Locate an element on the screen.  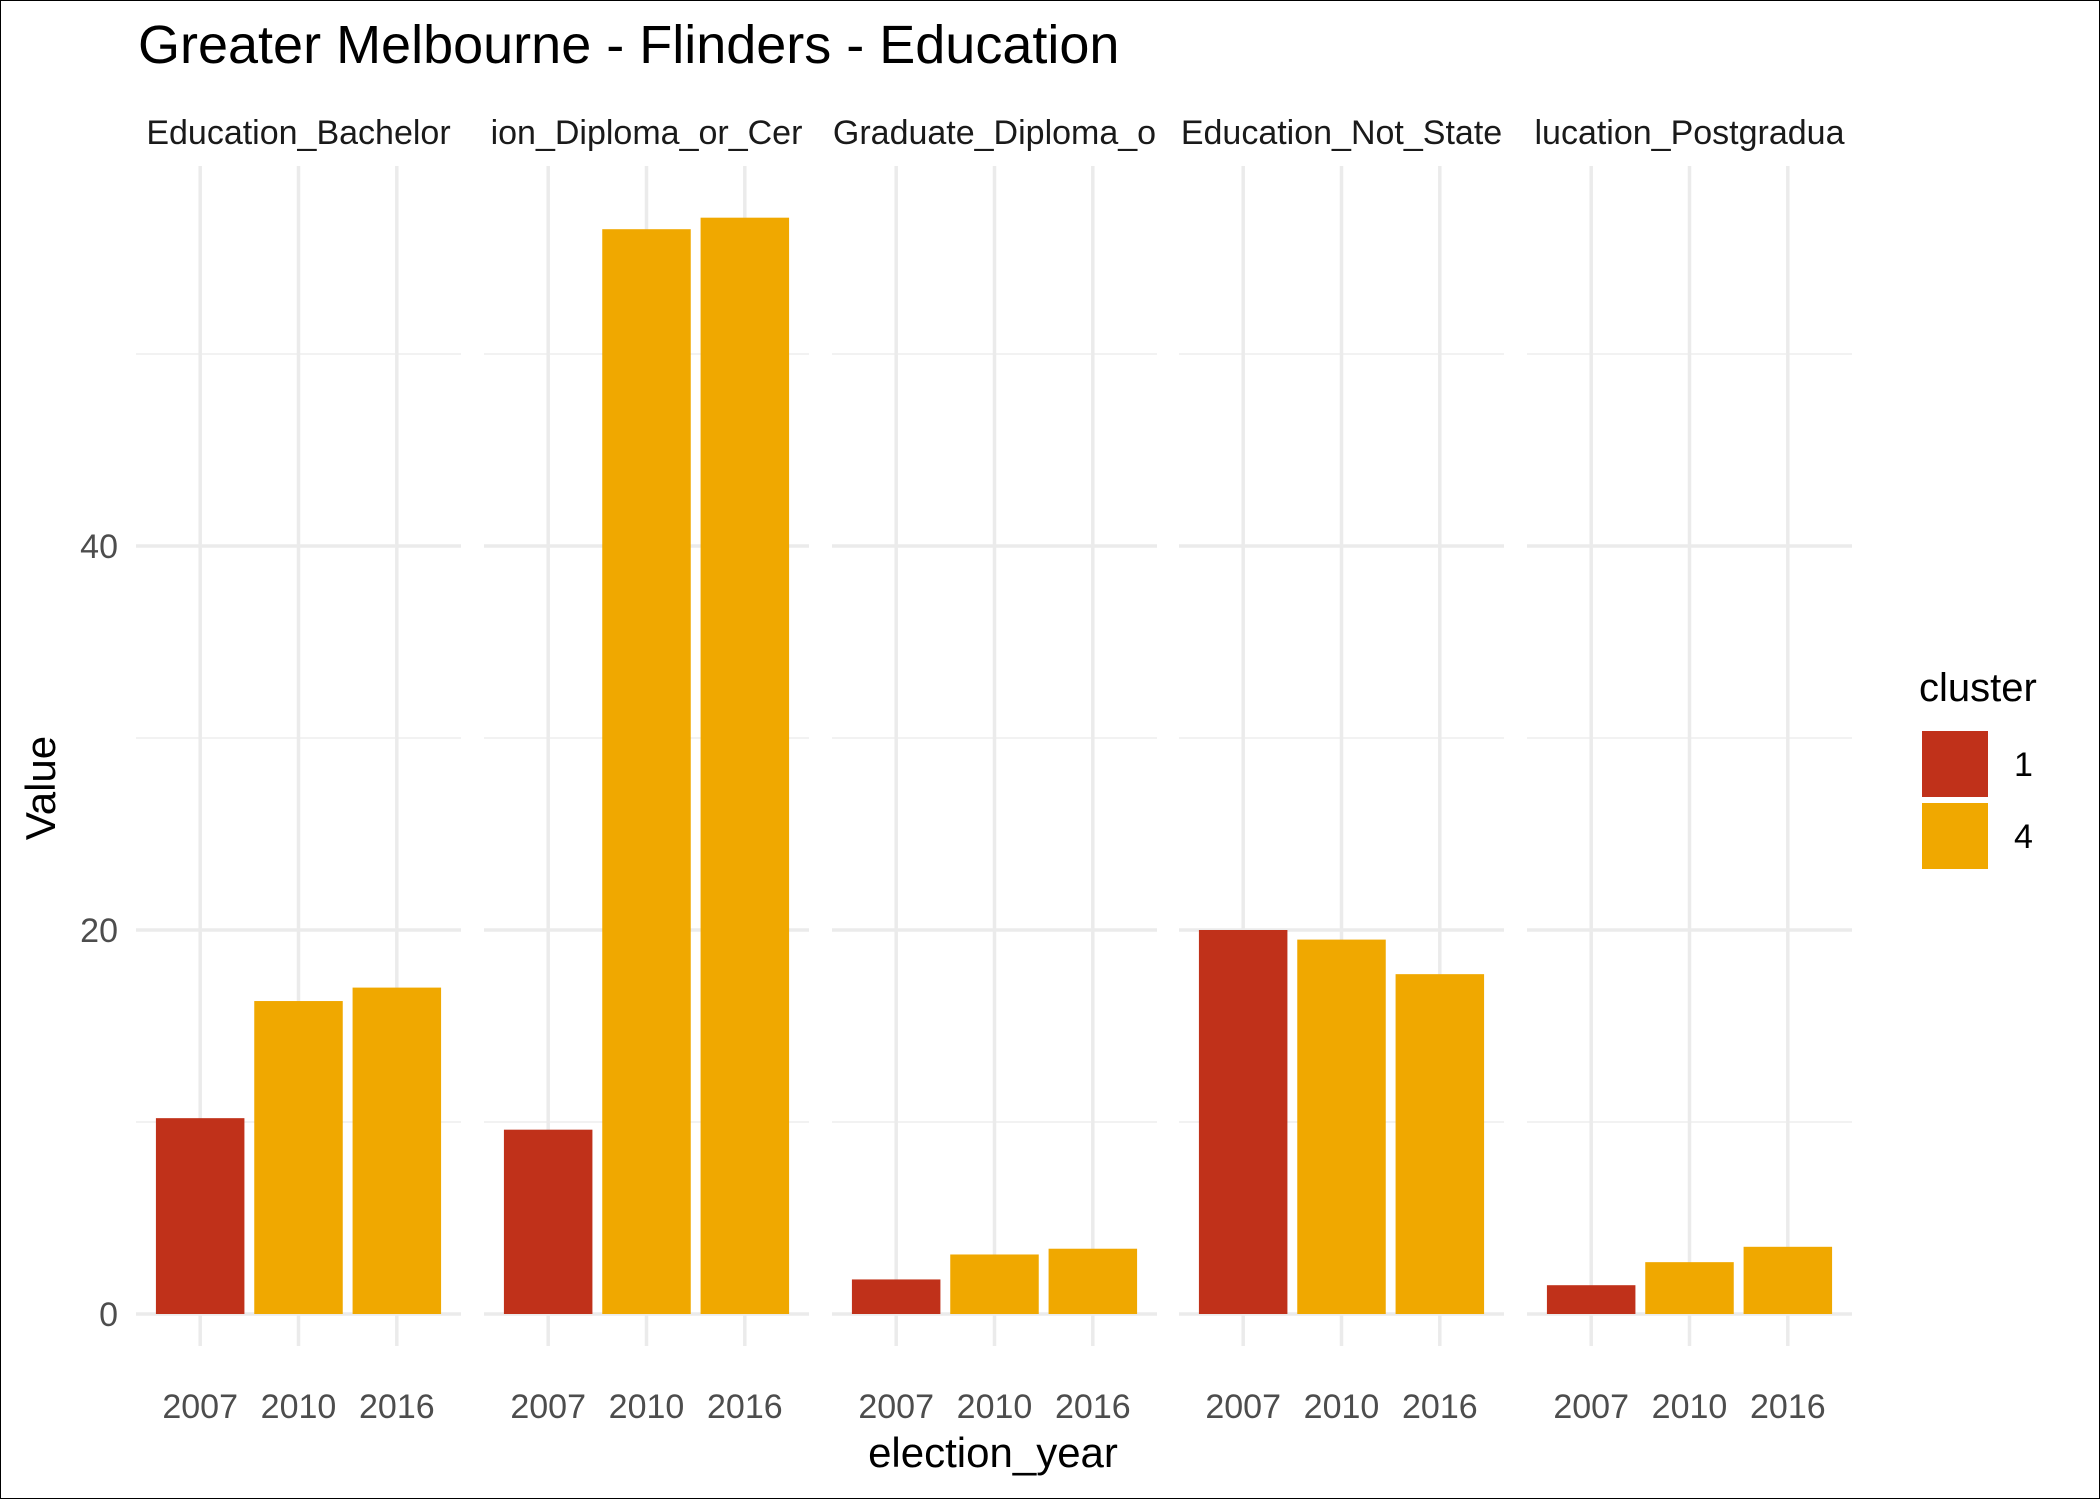
legend-title: cluster is located at coordinates (1978, 688).